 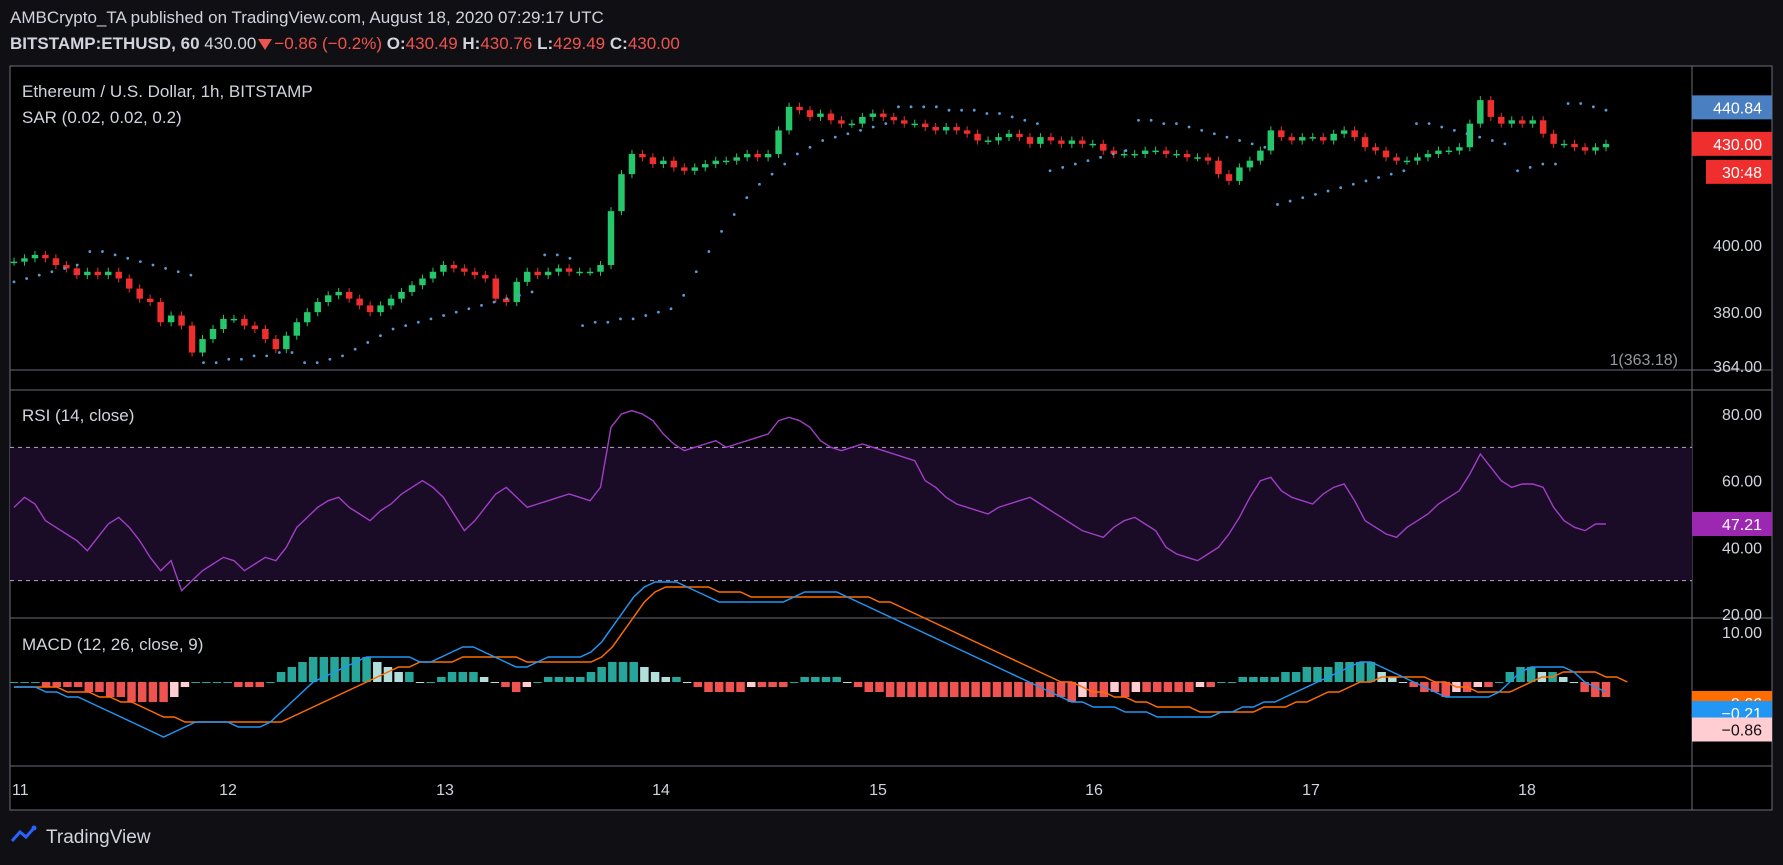 What do you see at coordinates (851, 514) in the screenshot?
I see `rsi-band` at bounding box center [851, 514].